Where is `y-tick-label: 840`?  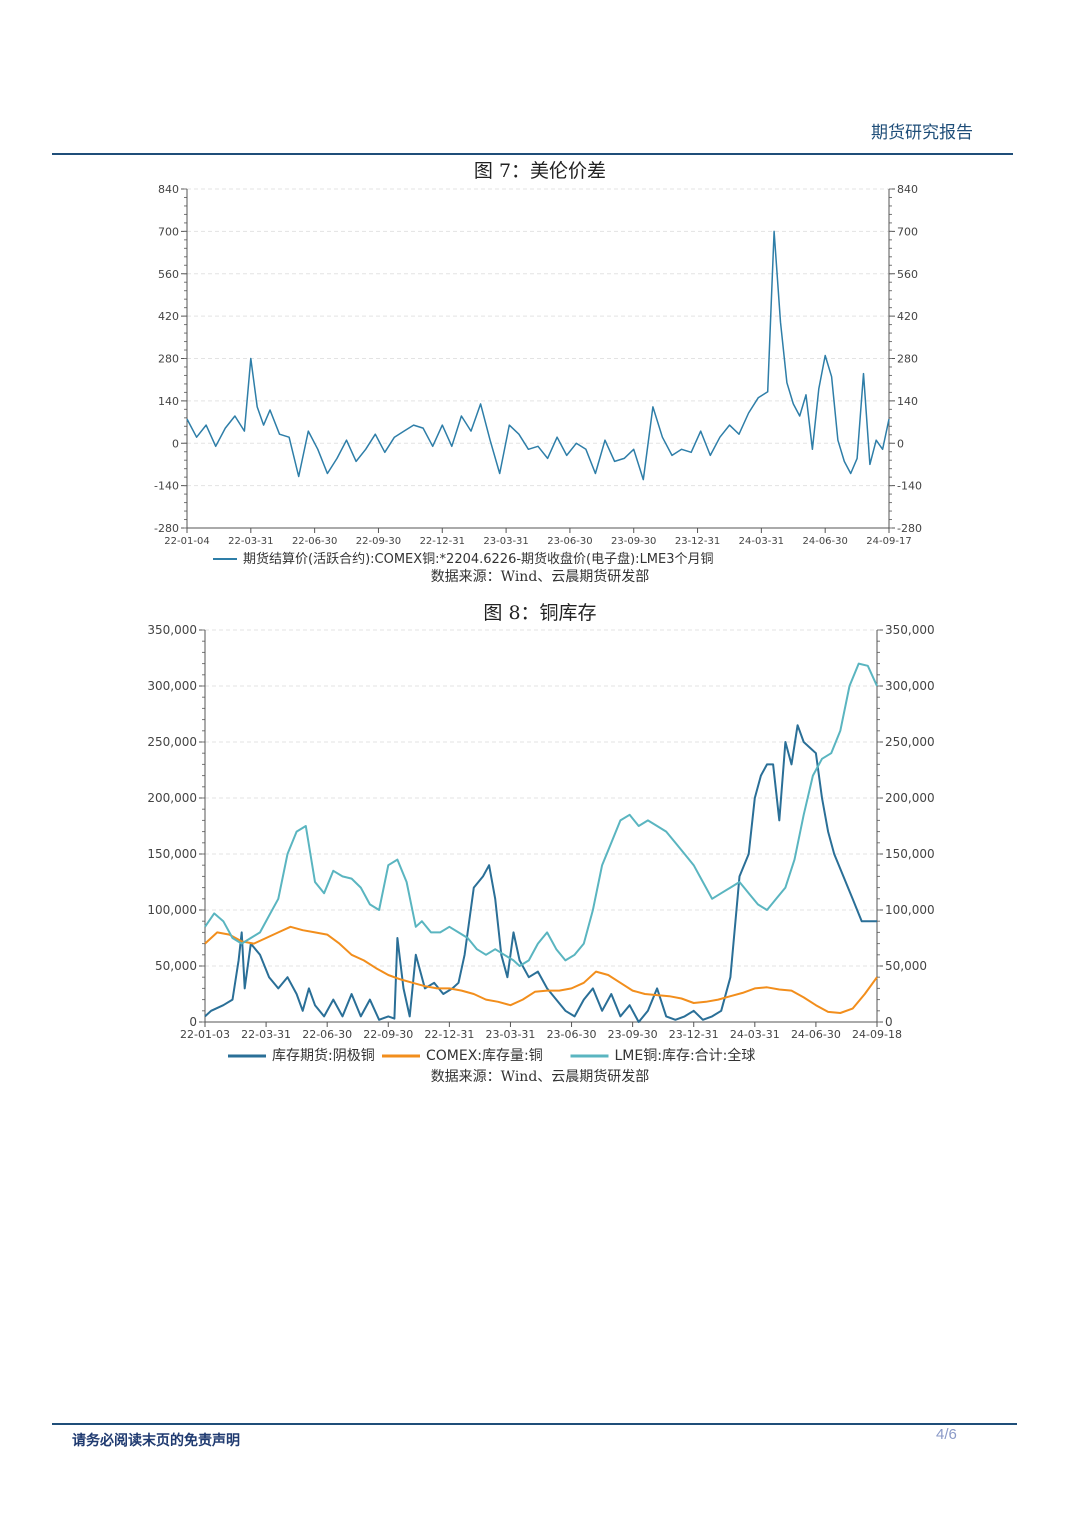
y-tick-label: 840 is located at coordinates (168, 189).